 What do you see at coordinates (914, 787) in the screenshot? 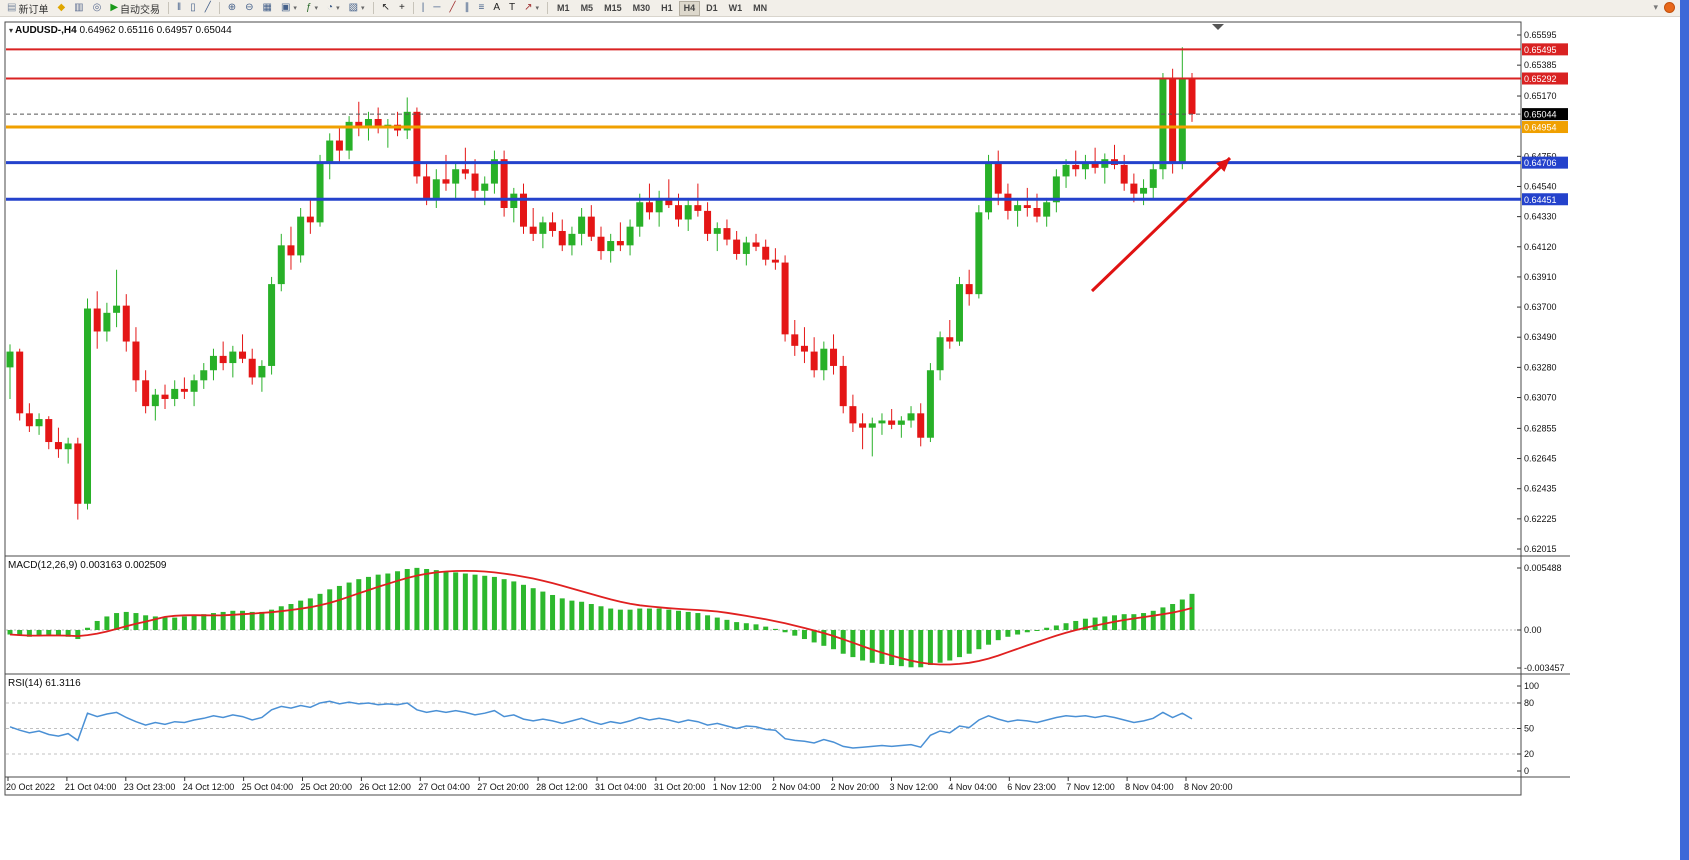
I see `time-tick-label: 3 Nov 12:00` at bounding box center [914, 787].